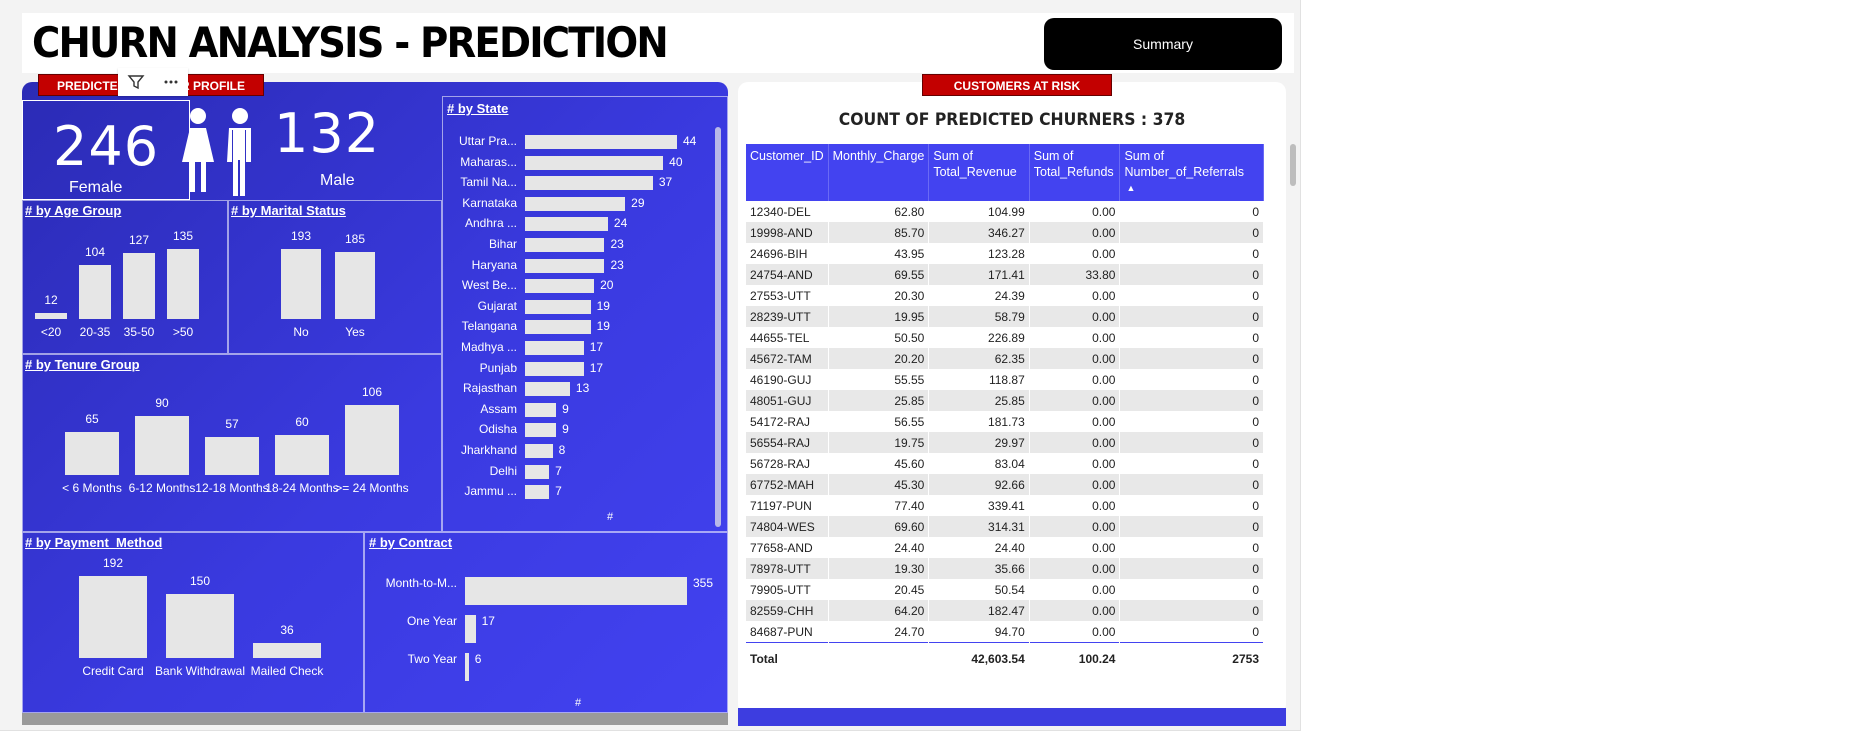 The height and width of the screenshot is (755, 1872). What do you see at coordinates (787, 526) in the screenshot?
I see `table-cell: 74804-WES` at bounding box center [787, 526].